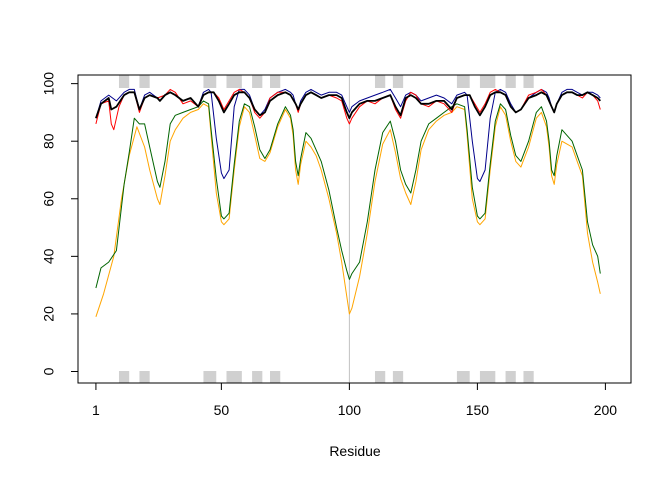 This screenshot has height=480, width=672. Describe the element at coordinates (326, 377) in the screenshot. I see `bottom-band-track` at that location.